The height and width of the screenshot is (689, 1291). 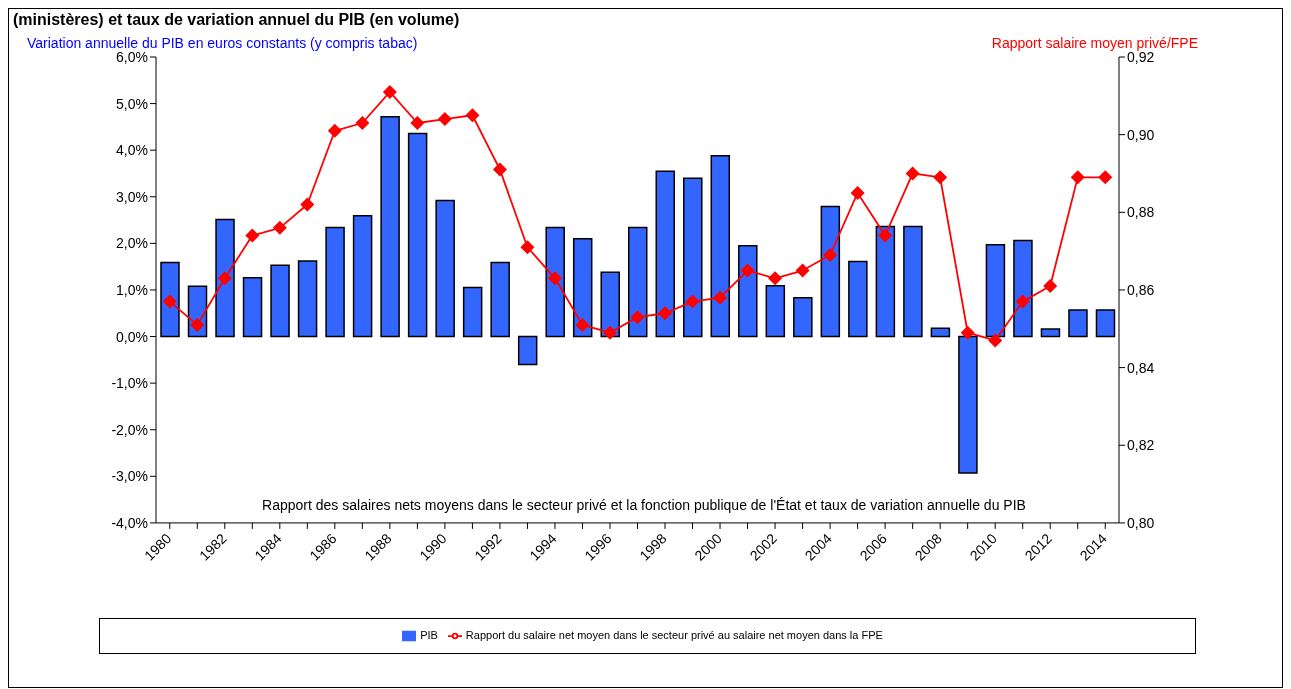 What do you see at coordinates (674, 634) in the screenshot?
I see `legend-label: Rapport du salaire net moyen dans le secteur privé au salaire net moyen dans la FPE` at bounding box center [674, 634].